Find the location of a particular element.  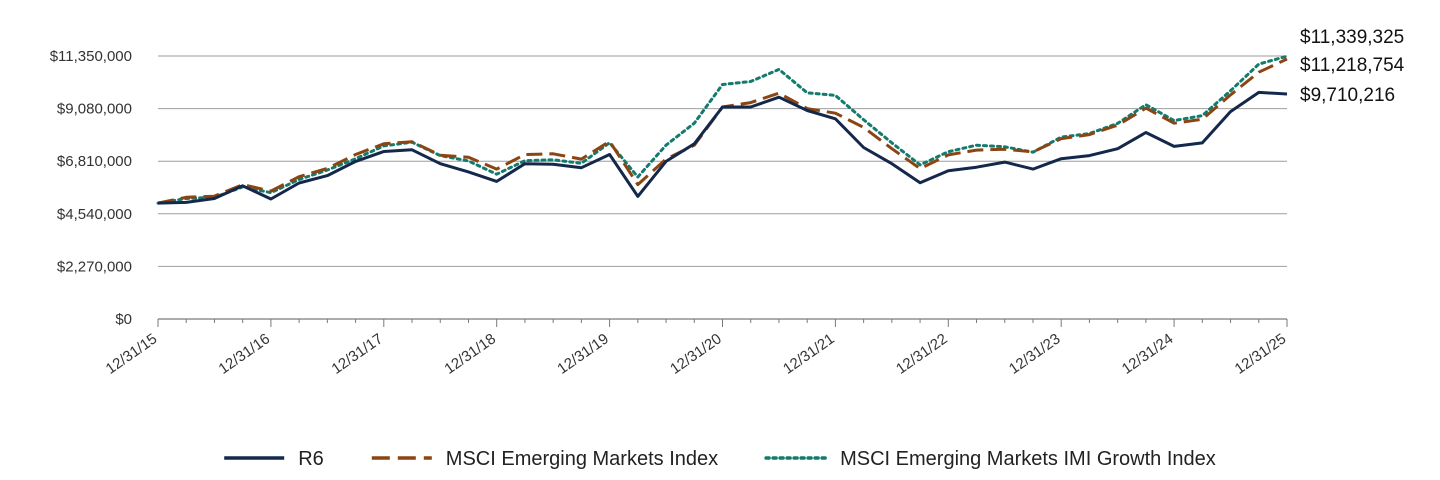

x-tick-label: 12/31/20 is located at coordinates (696, 353).